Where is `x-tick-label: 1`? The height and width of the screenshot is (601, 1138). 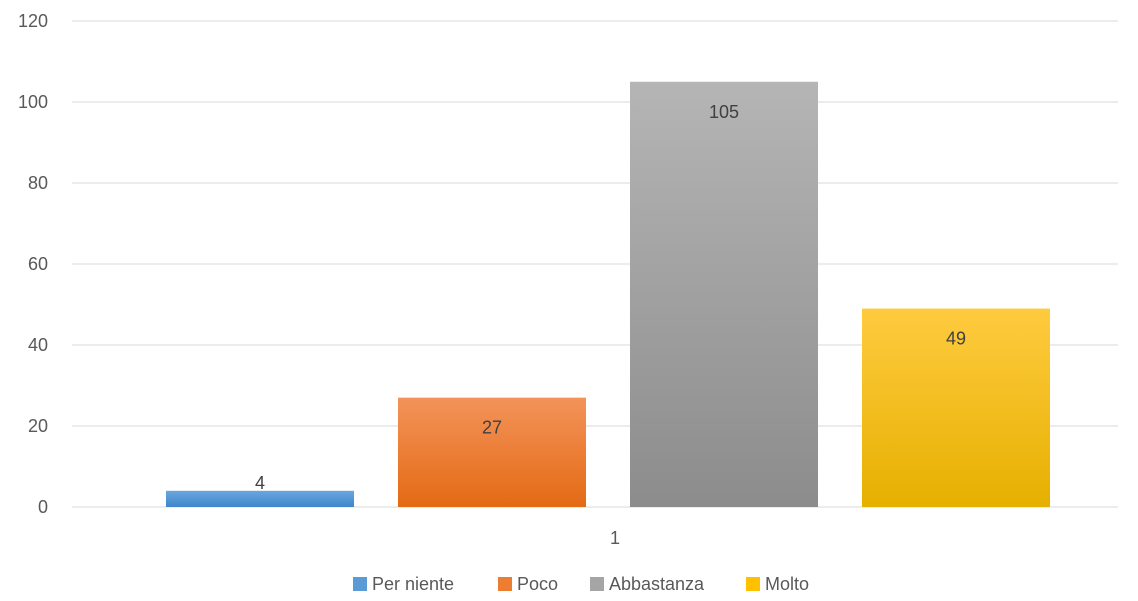
x-tick-label: 1 is located at coordinates (615, 538).